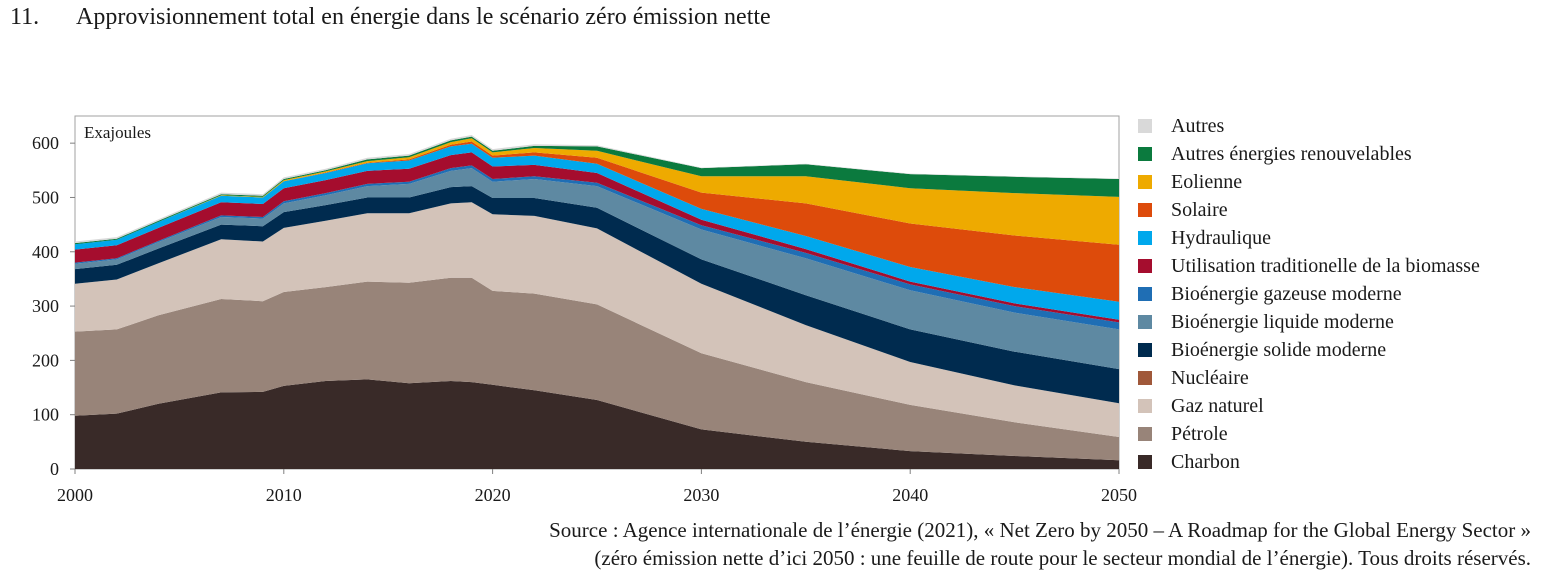 The image size is (1551, 583). Describe the element at coordinates (1309, 182) in the screenshot. I see `legend-item-eolienne: Eolienne` at that location.